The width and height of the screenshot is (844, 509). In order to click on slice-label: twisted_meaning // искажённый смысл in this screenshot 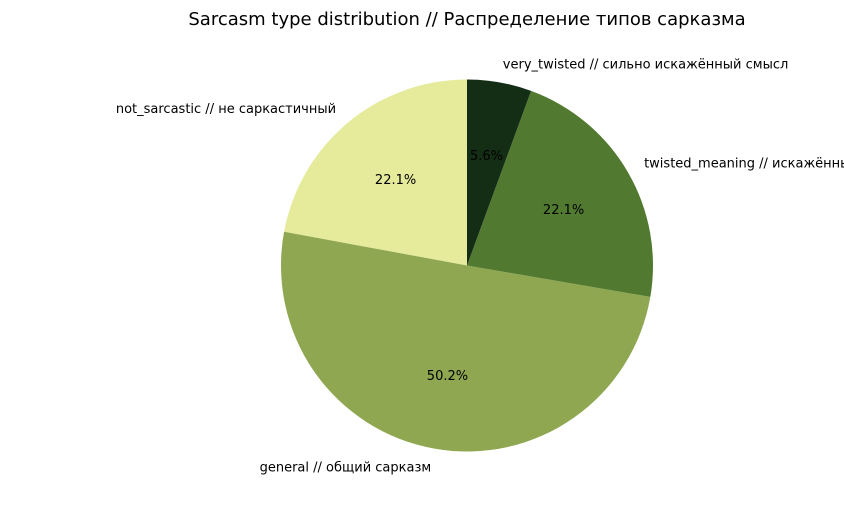, I will do `click(744, 164)`.